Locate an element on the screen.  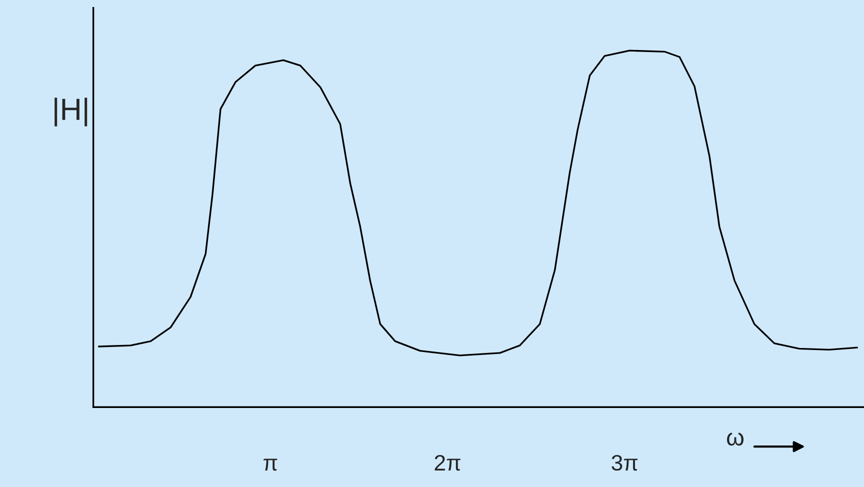
y-axis-title: |H| is located at coordinates (71, 112).